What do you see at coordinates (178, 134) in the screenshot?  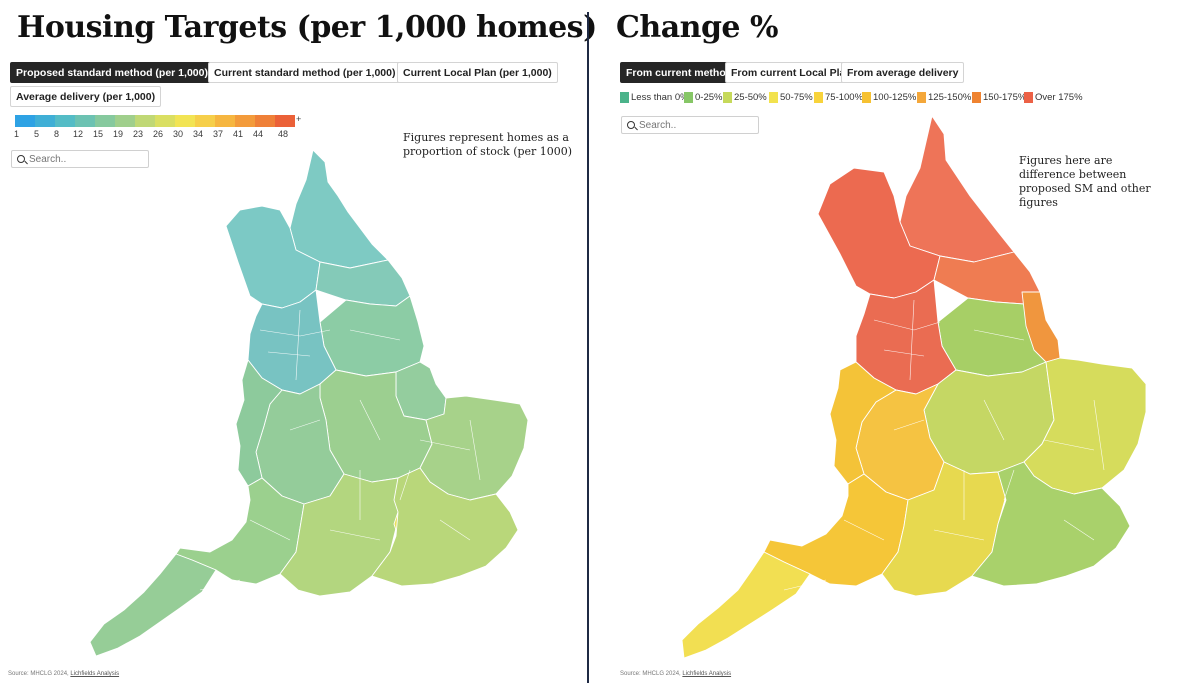 I see `scale-label: 30` at bounding box center [178, 134].